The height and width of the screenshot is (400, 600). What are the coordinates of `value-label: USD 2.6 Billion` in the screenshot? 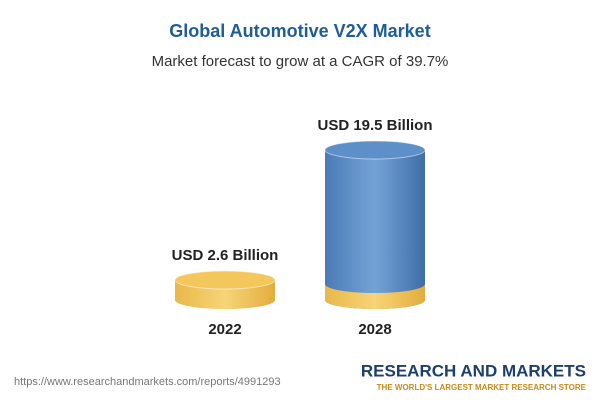 It's located at (225, 255).